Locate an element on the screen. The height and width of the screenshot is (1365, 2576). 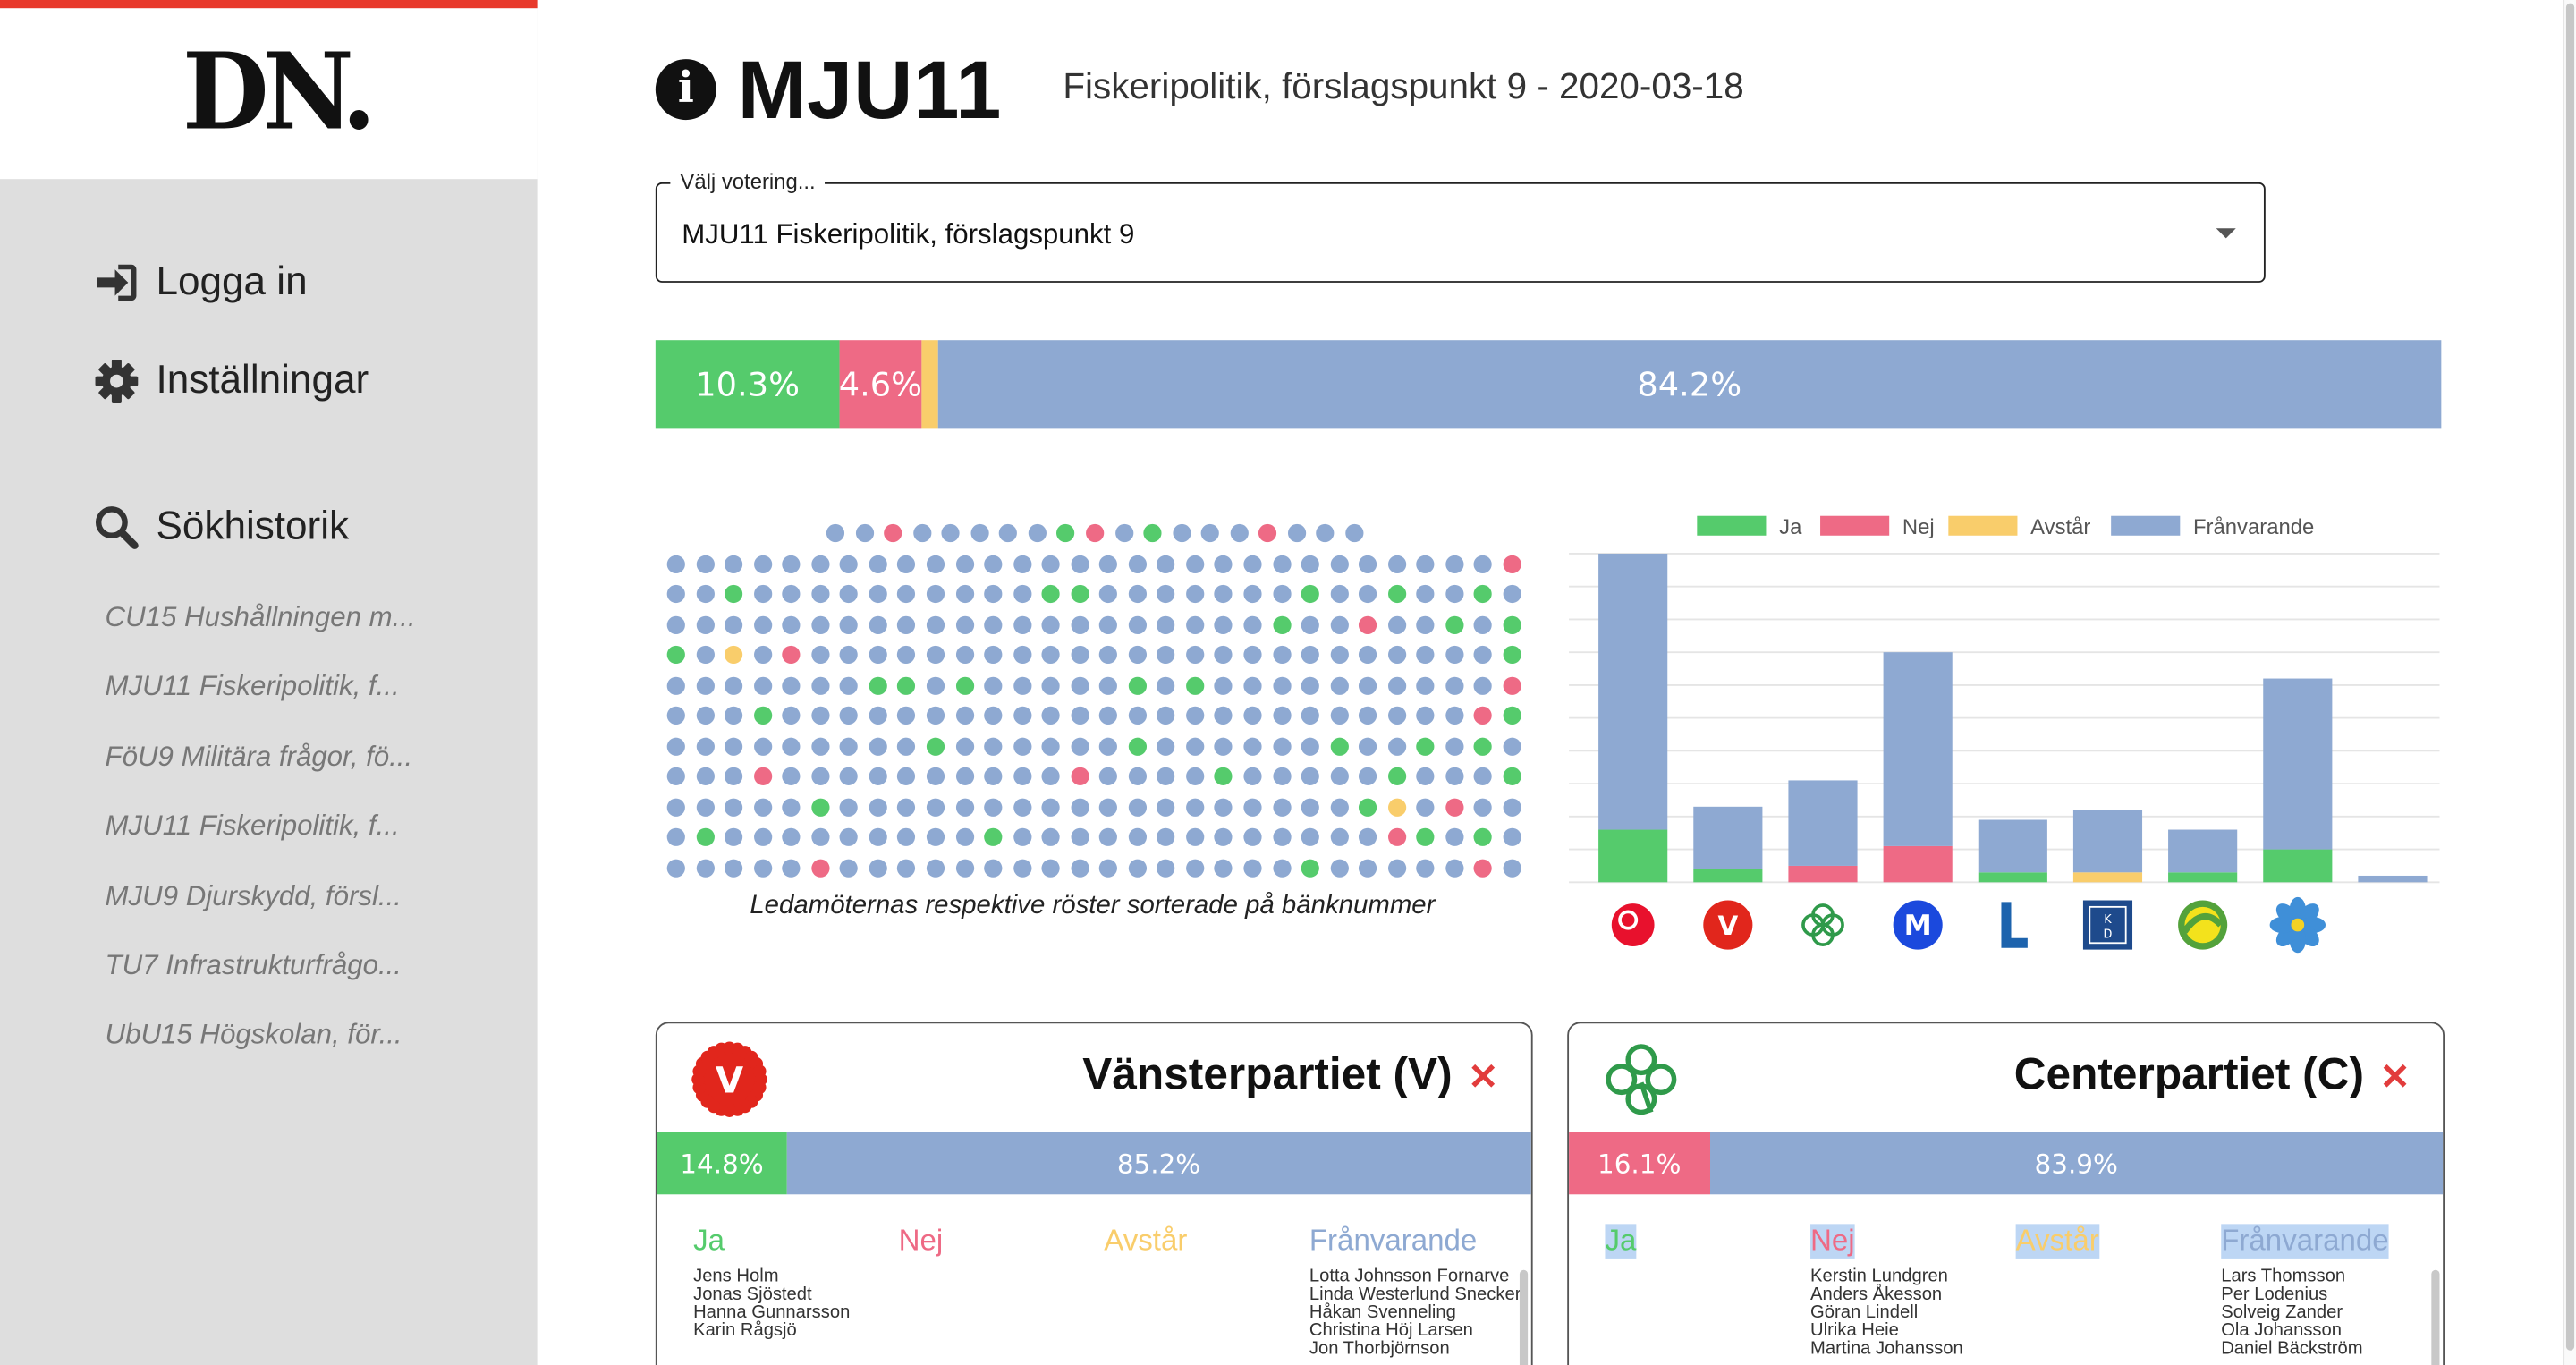
legend-swatch is located at coordinates (1983, 525).